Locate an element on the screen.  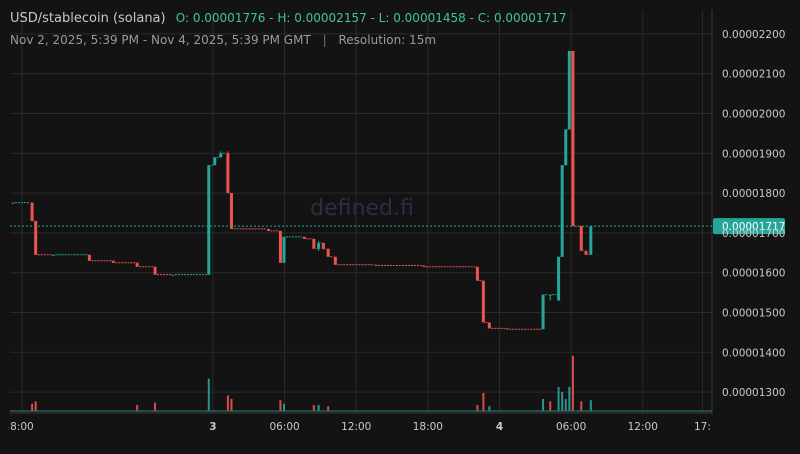
y-tick-label: 0.00002200 is located at coordinates (753, 35).